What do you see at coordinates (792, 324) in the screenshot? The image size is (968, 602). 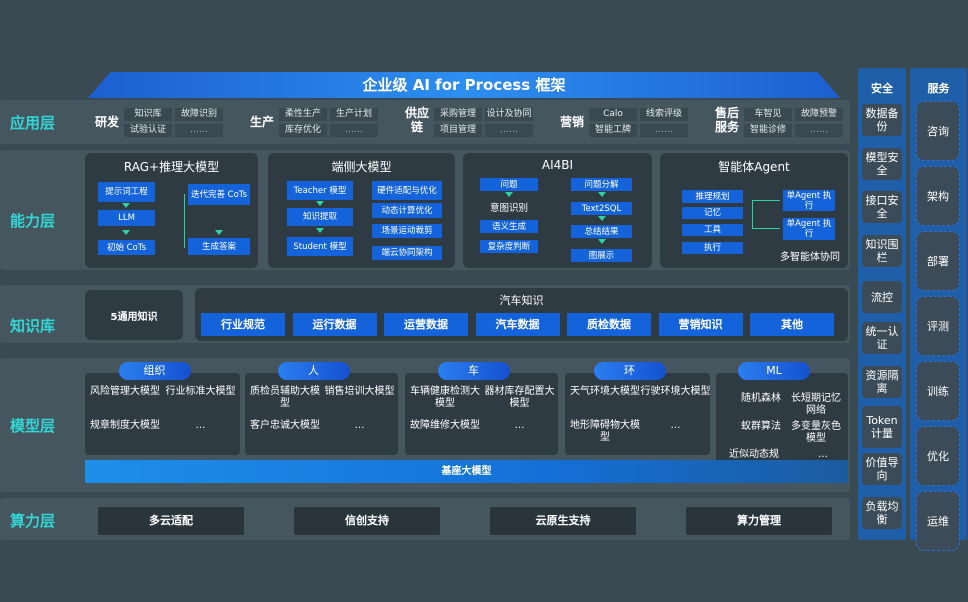 I see `knowledge-chip: 其他` at bounding box center [792, 324].